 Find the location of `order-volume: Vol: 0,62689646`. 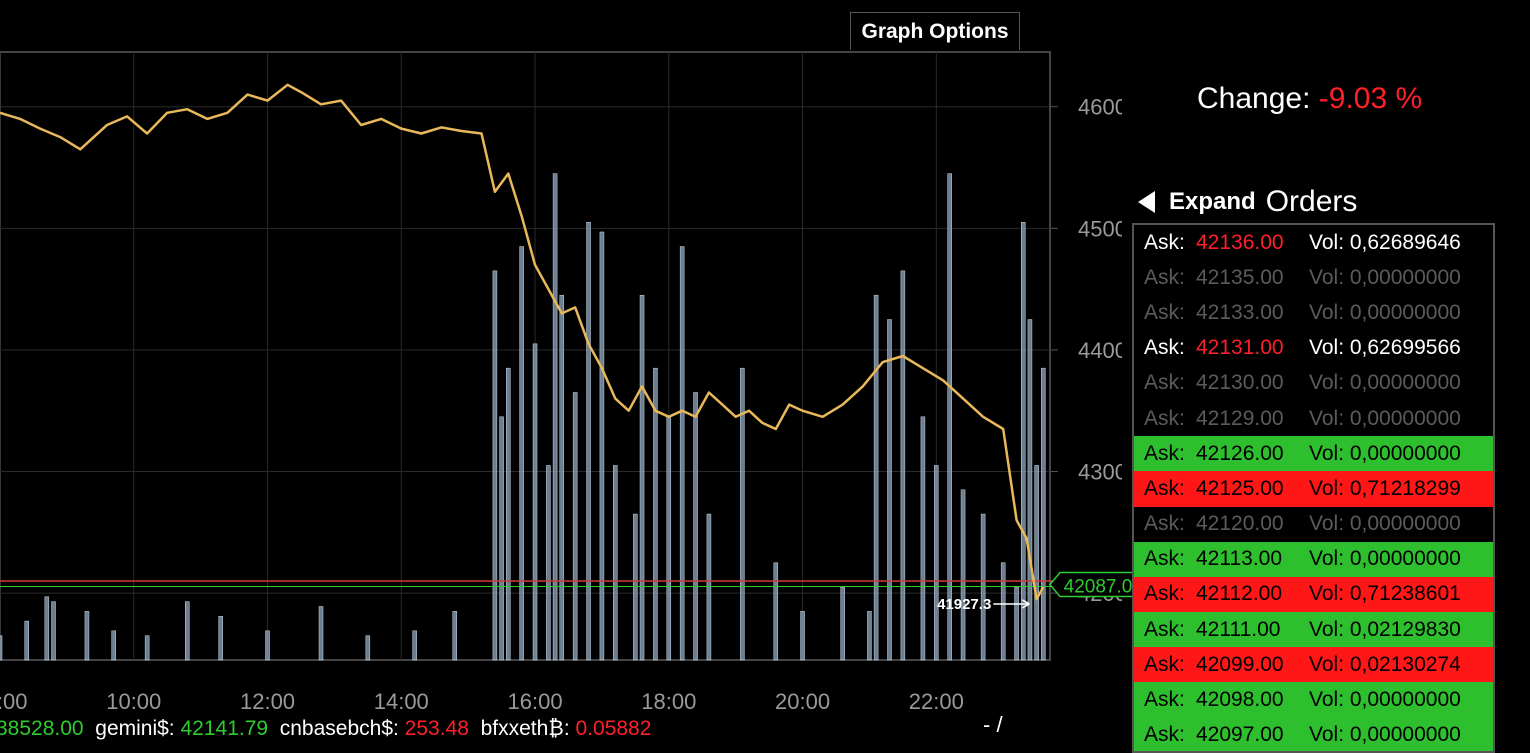

order-volume: Vol: 0,62689646 is located at coordinates (1385, 242).